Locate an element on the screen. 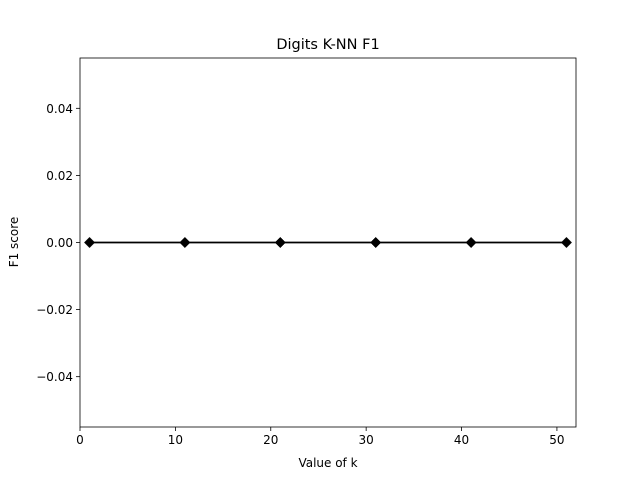 The image size is (640, 480). x-tick-label: 10 is located at coordinates (175, 440).